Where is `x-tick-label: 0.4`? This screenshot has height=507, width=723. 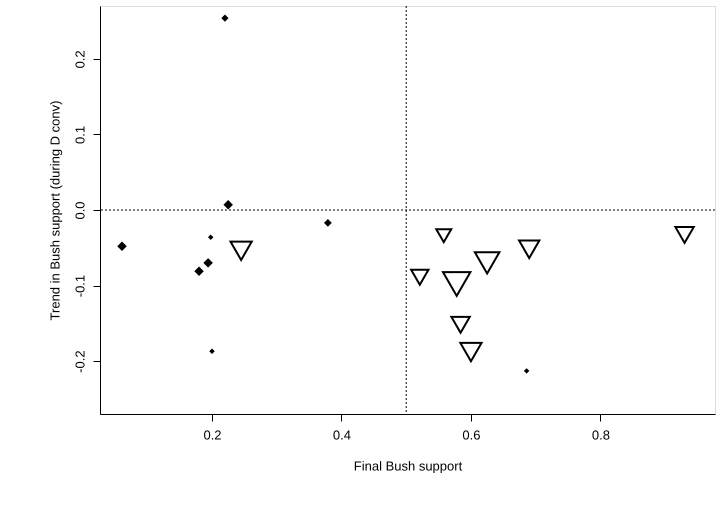
x-tick-label: 0.4 is located at coordinates (342, 435).